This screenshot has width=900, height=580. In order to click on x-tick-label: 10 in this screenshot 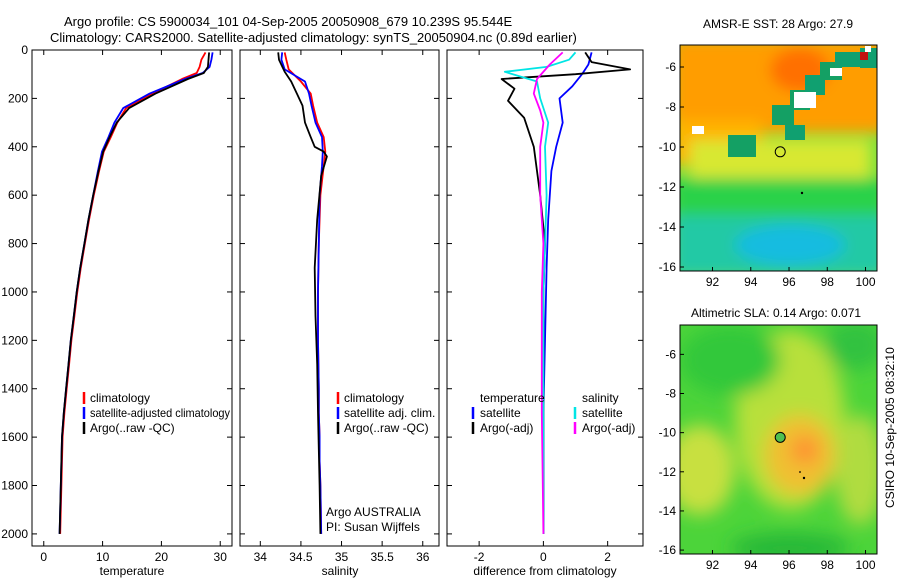, I will do `click(103, 557)`.